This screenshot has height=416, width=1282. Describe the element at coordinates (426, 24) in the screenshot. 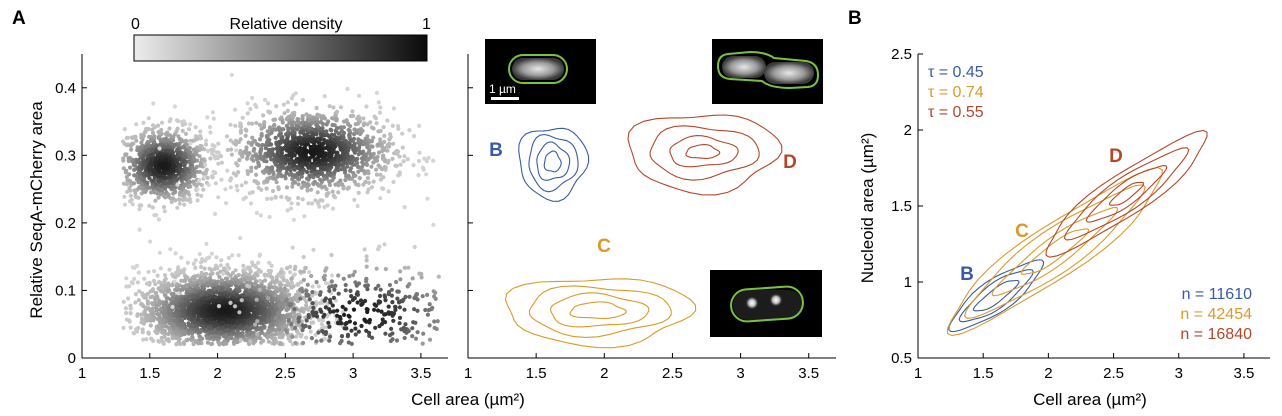

I see `colorbar-max-label: 1` at that location.